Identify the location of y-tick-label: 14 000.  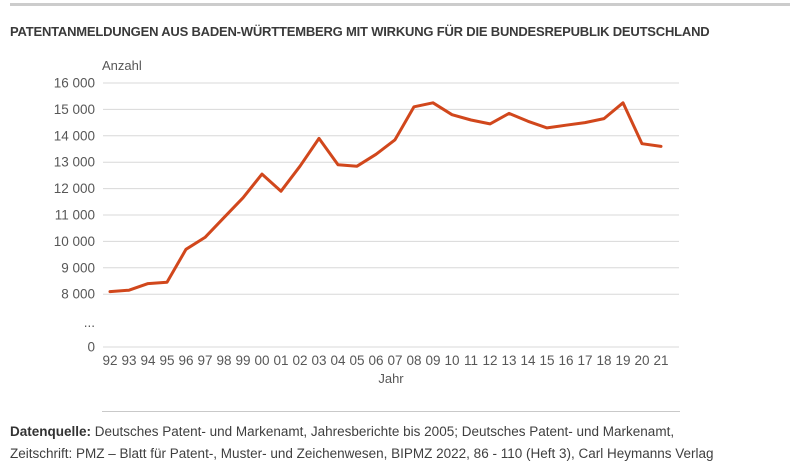
(74, 135).